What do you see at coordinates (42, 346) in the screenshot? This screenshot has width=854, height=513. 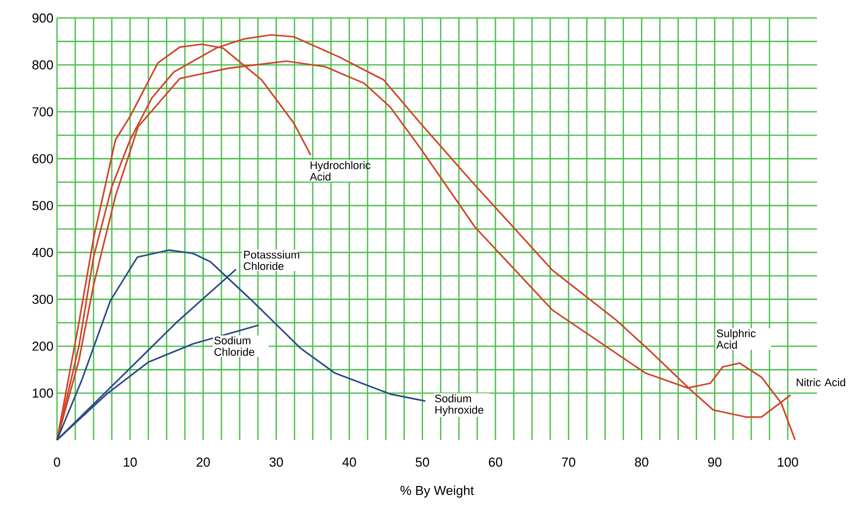 I see `y-tick-label: 200` at bounding box center [42, 346].